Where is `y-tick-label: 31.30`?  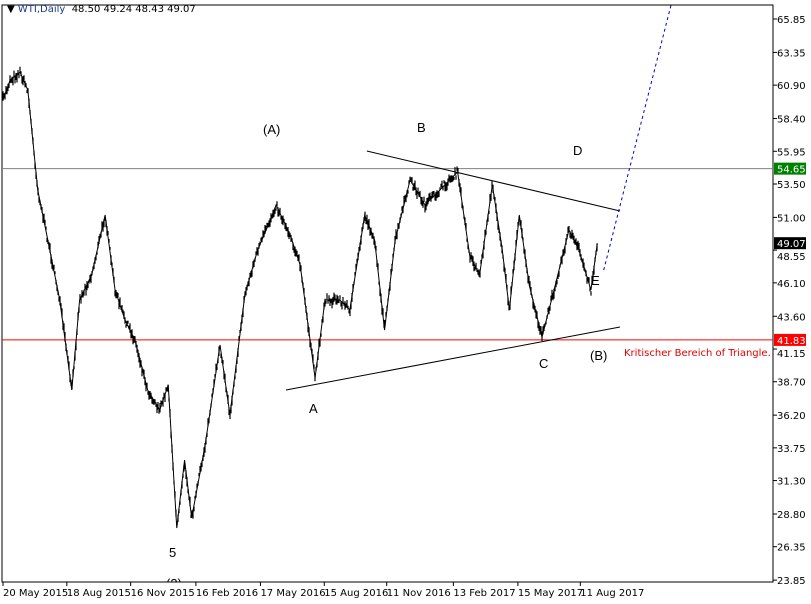
y-tick-label: 31.30 is located at coordinates (791, 482).